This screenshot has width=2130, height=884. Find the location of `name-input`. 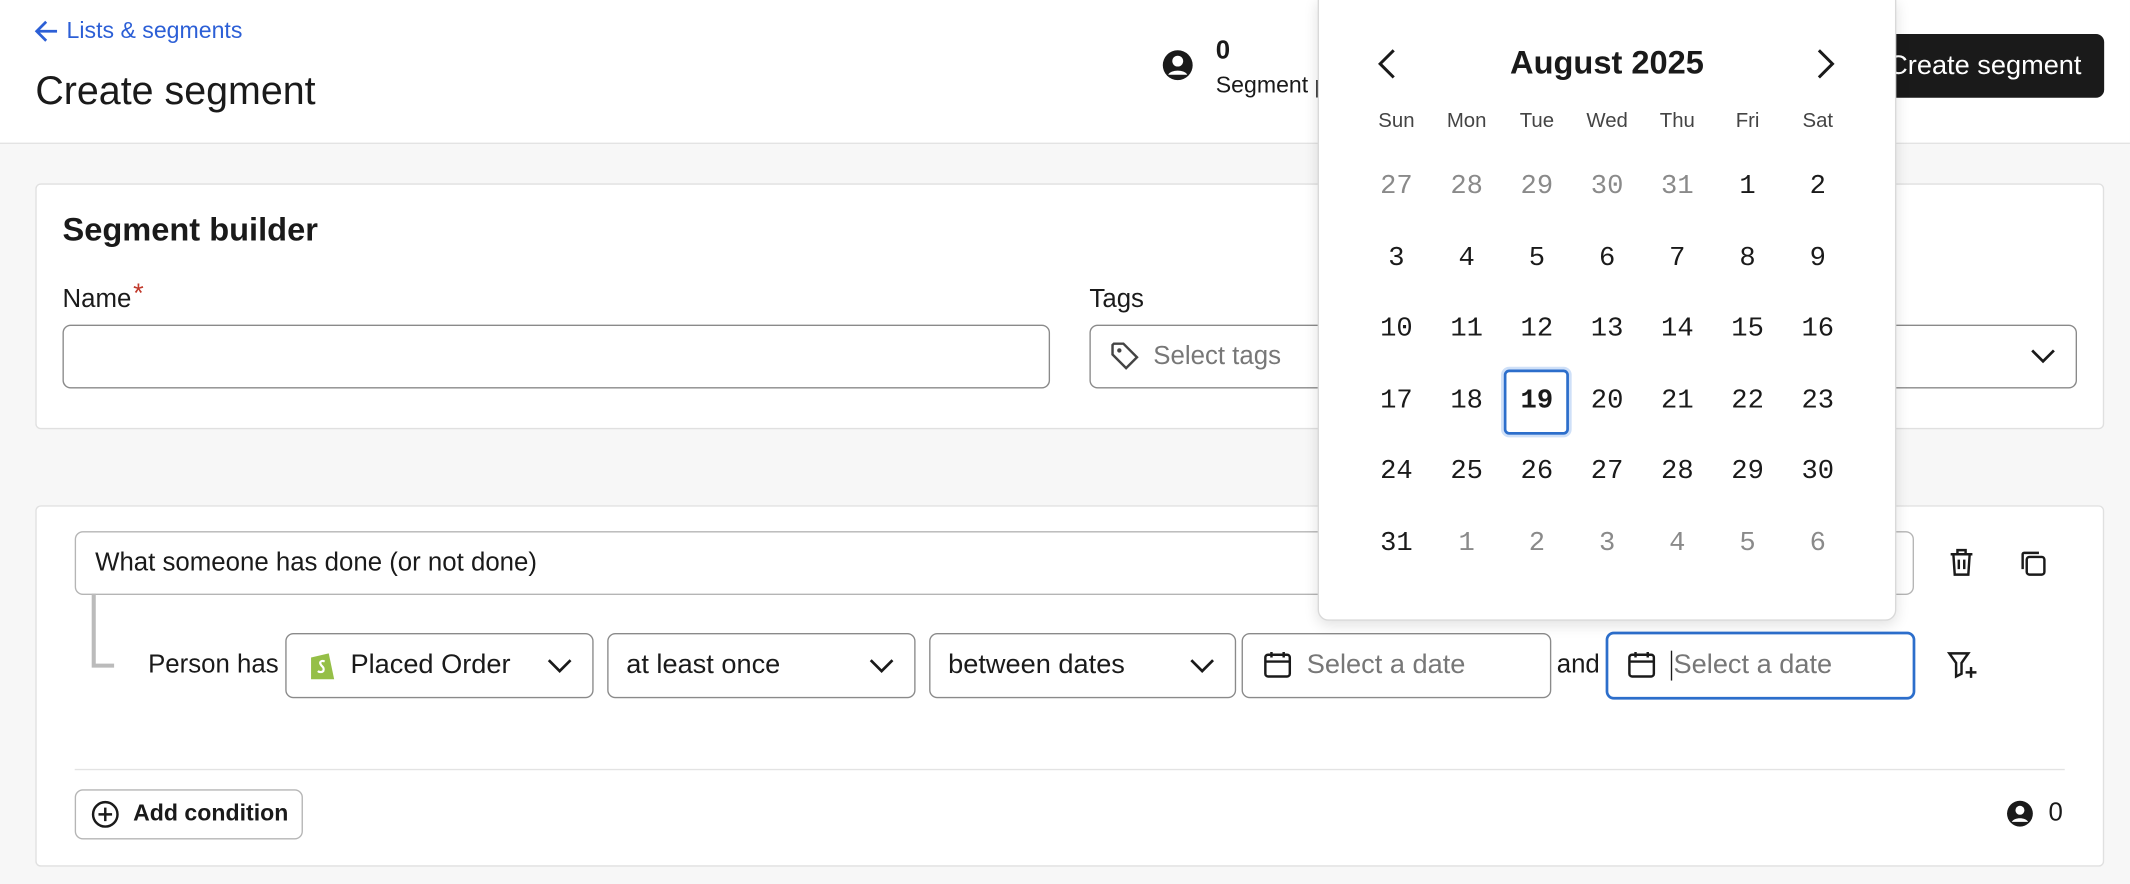

name-input is located at coordinates (556, 356).